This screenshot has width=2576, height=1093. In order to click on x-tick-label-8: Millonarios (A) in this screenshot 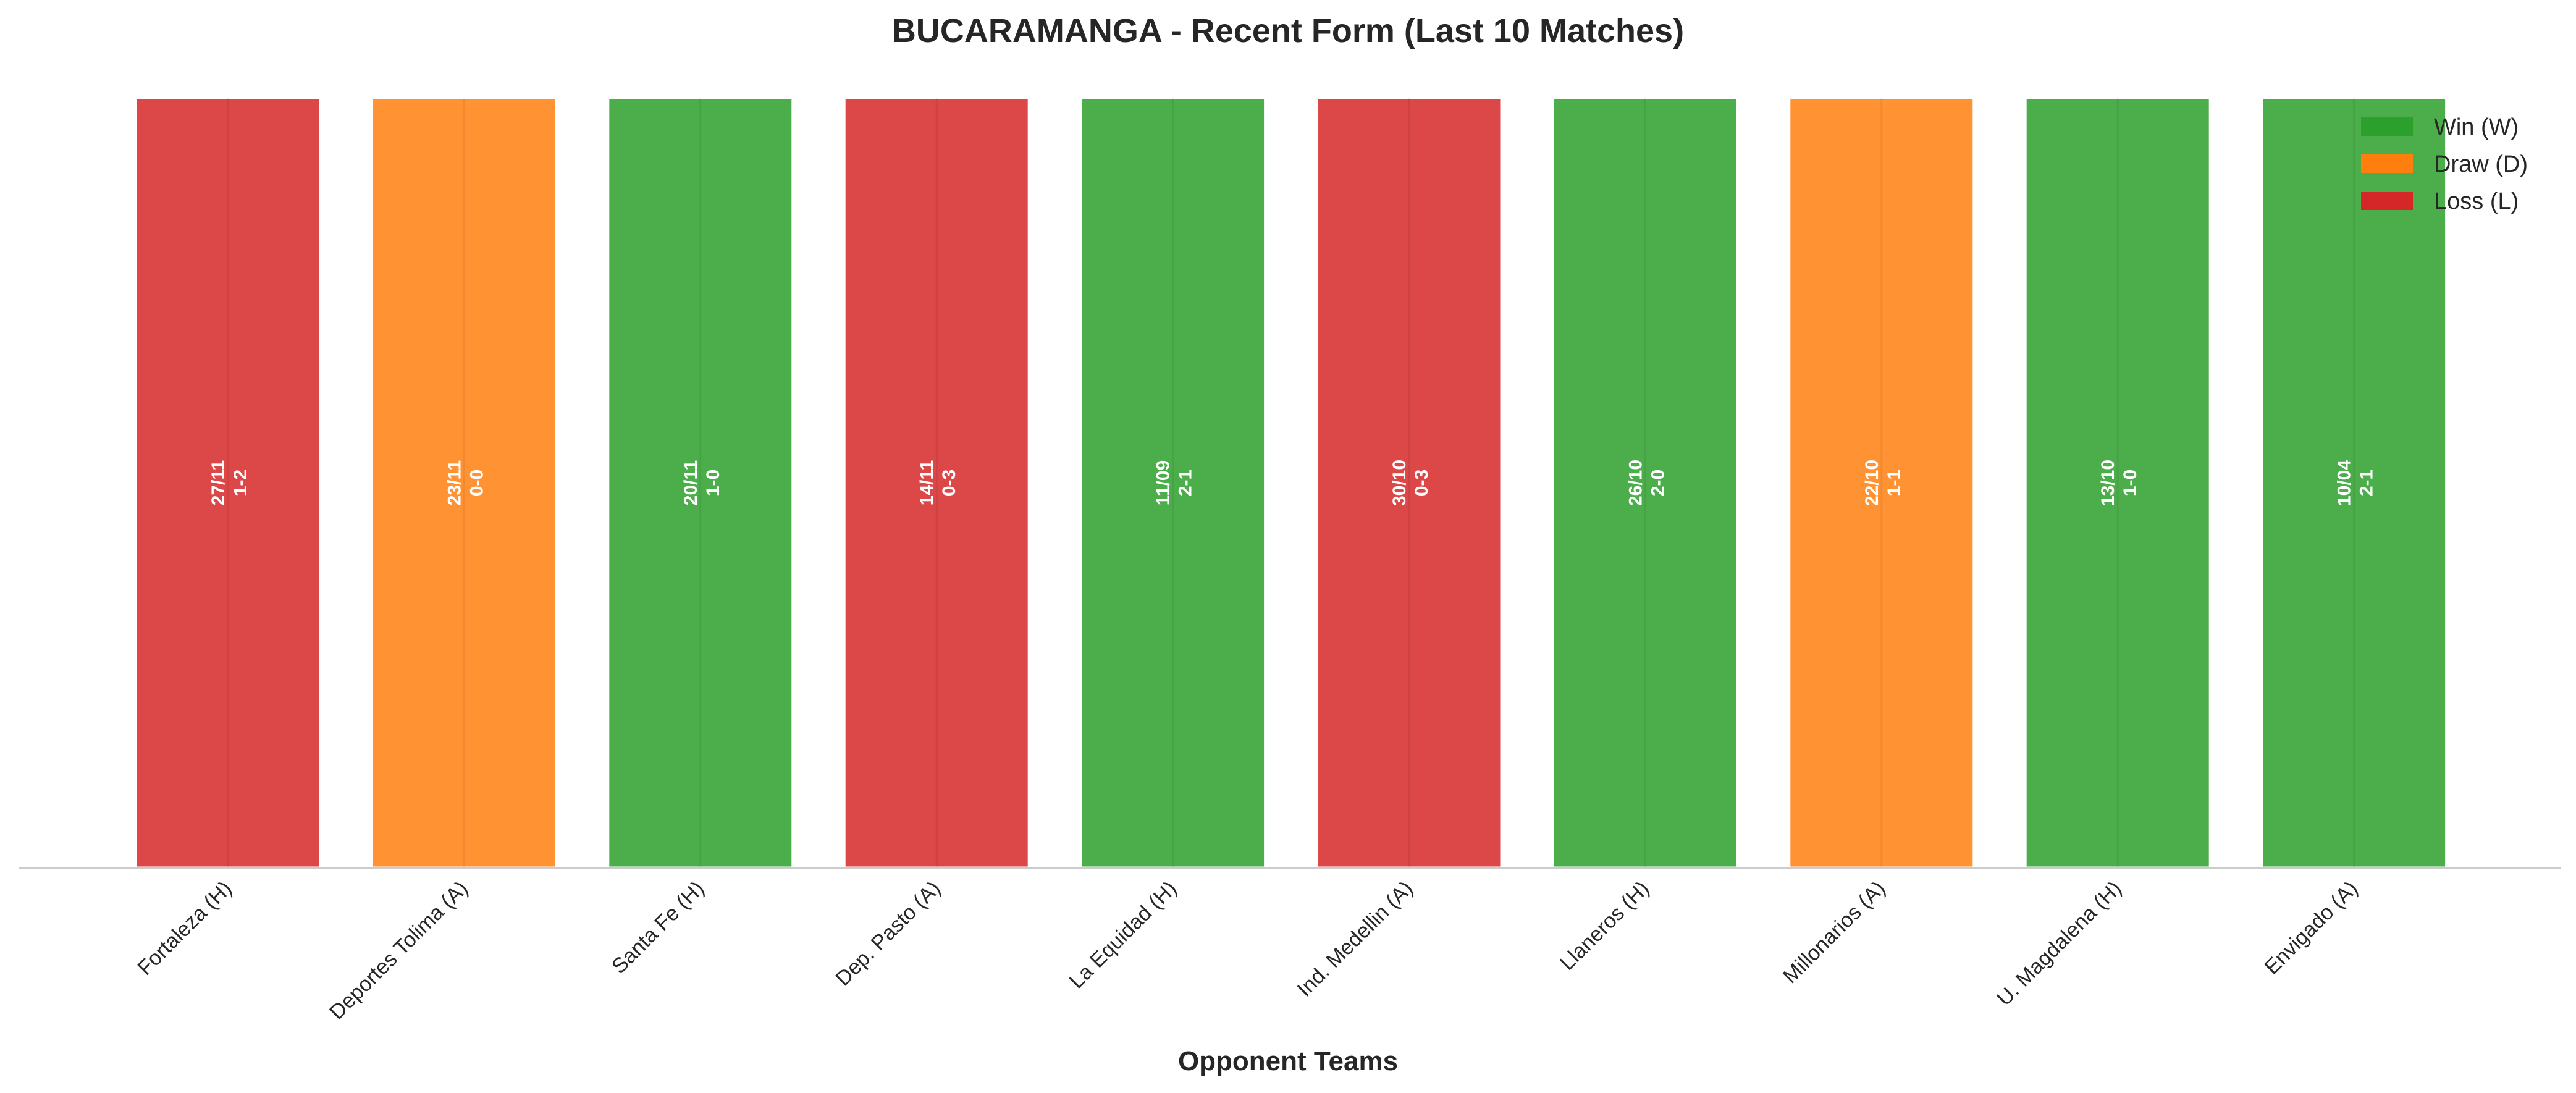, I will do `click(1834, 933)`.